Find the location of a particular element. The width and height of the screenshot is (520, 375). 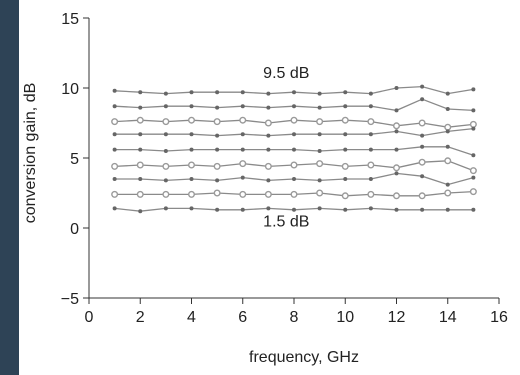

x-tick-label: 14 is located at coordinates (448, 317).